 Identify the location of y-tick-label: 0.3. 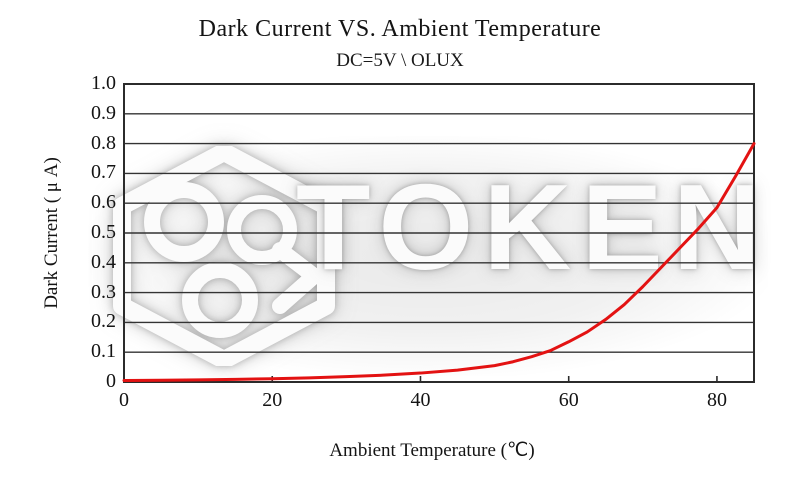
(103, 291).